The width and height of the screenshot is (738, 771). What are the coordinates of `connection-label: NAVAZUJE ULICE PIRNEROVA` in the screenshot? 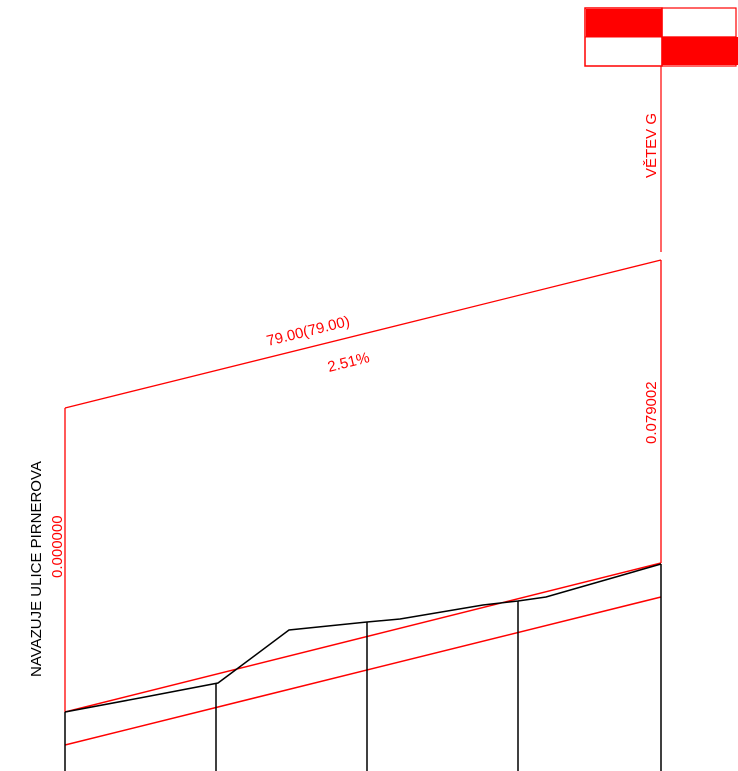 It's located at (36, 569).